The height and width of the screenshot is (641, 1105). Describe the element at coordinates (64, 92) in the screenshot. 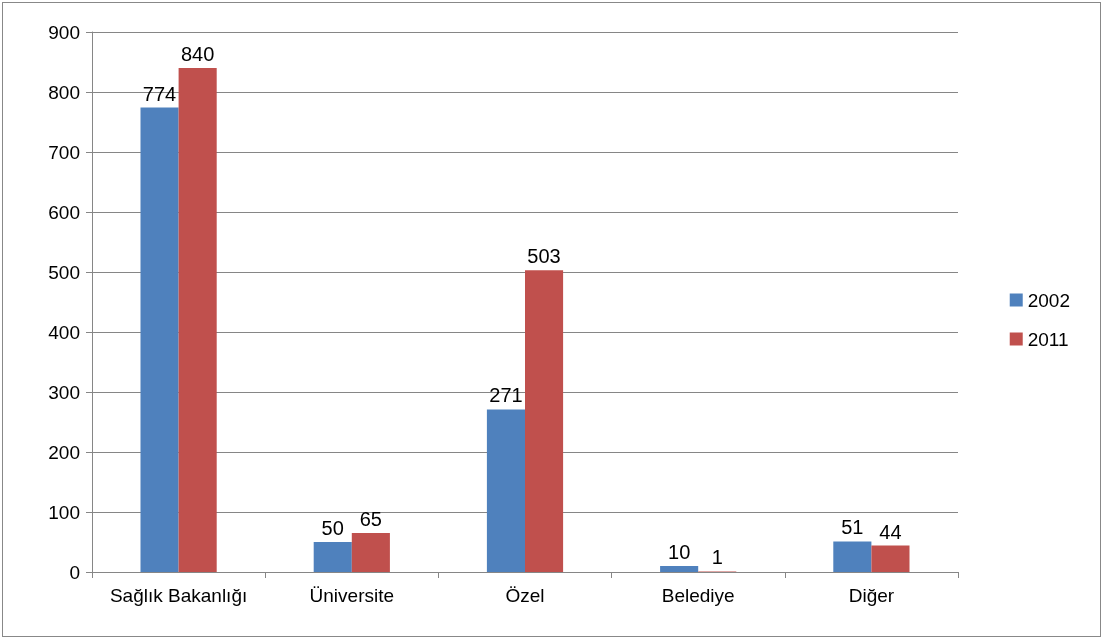

I see `y-tick-label: 800` at that location.